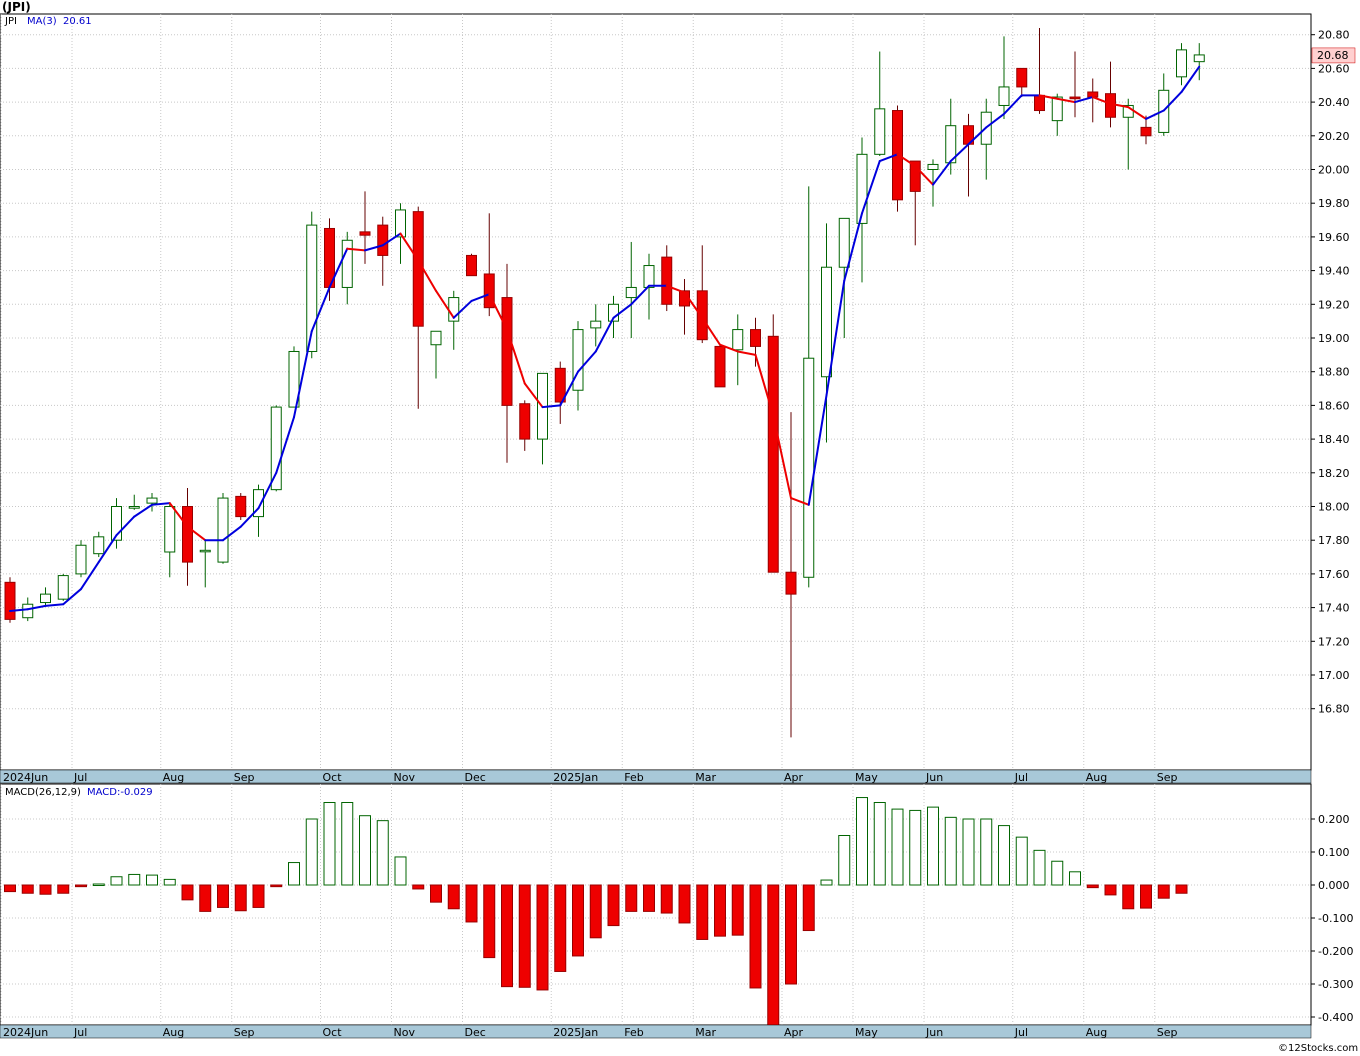 The image size is (1360, 1056). I want to click on macd-x-tick-label: Nov, so click(405, 1032).